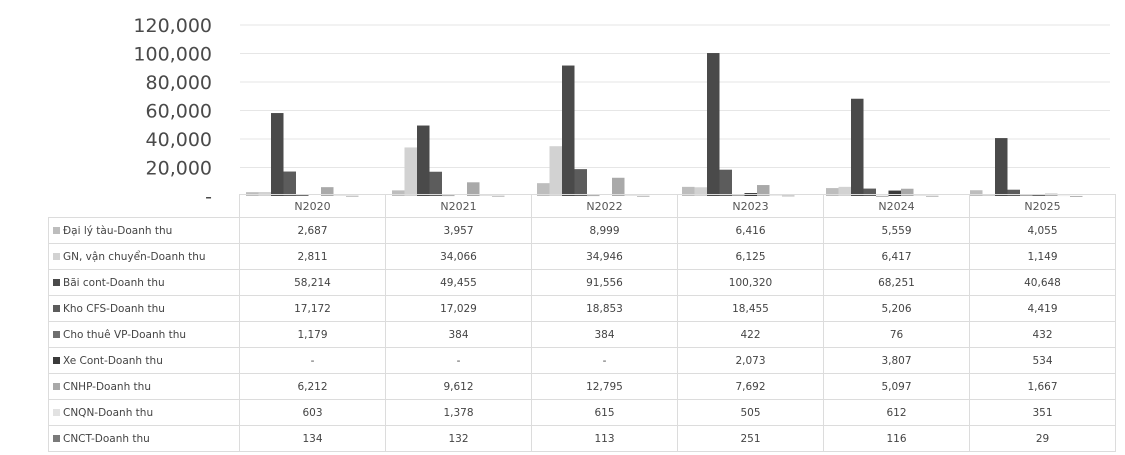  What do you see at coordinates (750, 438) in the screenshot?
I see `data-label: 251` at bounding box center [750, 438].